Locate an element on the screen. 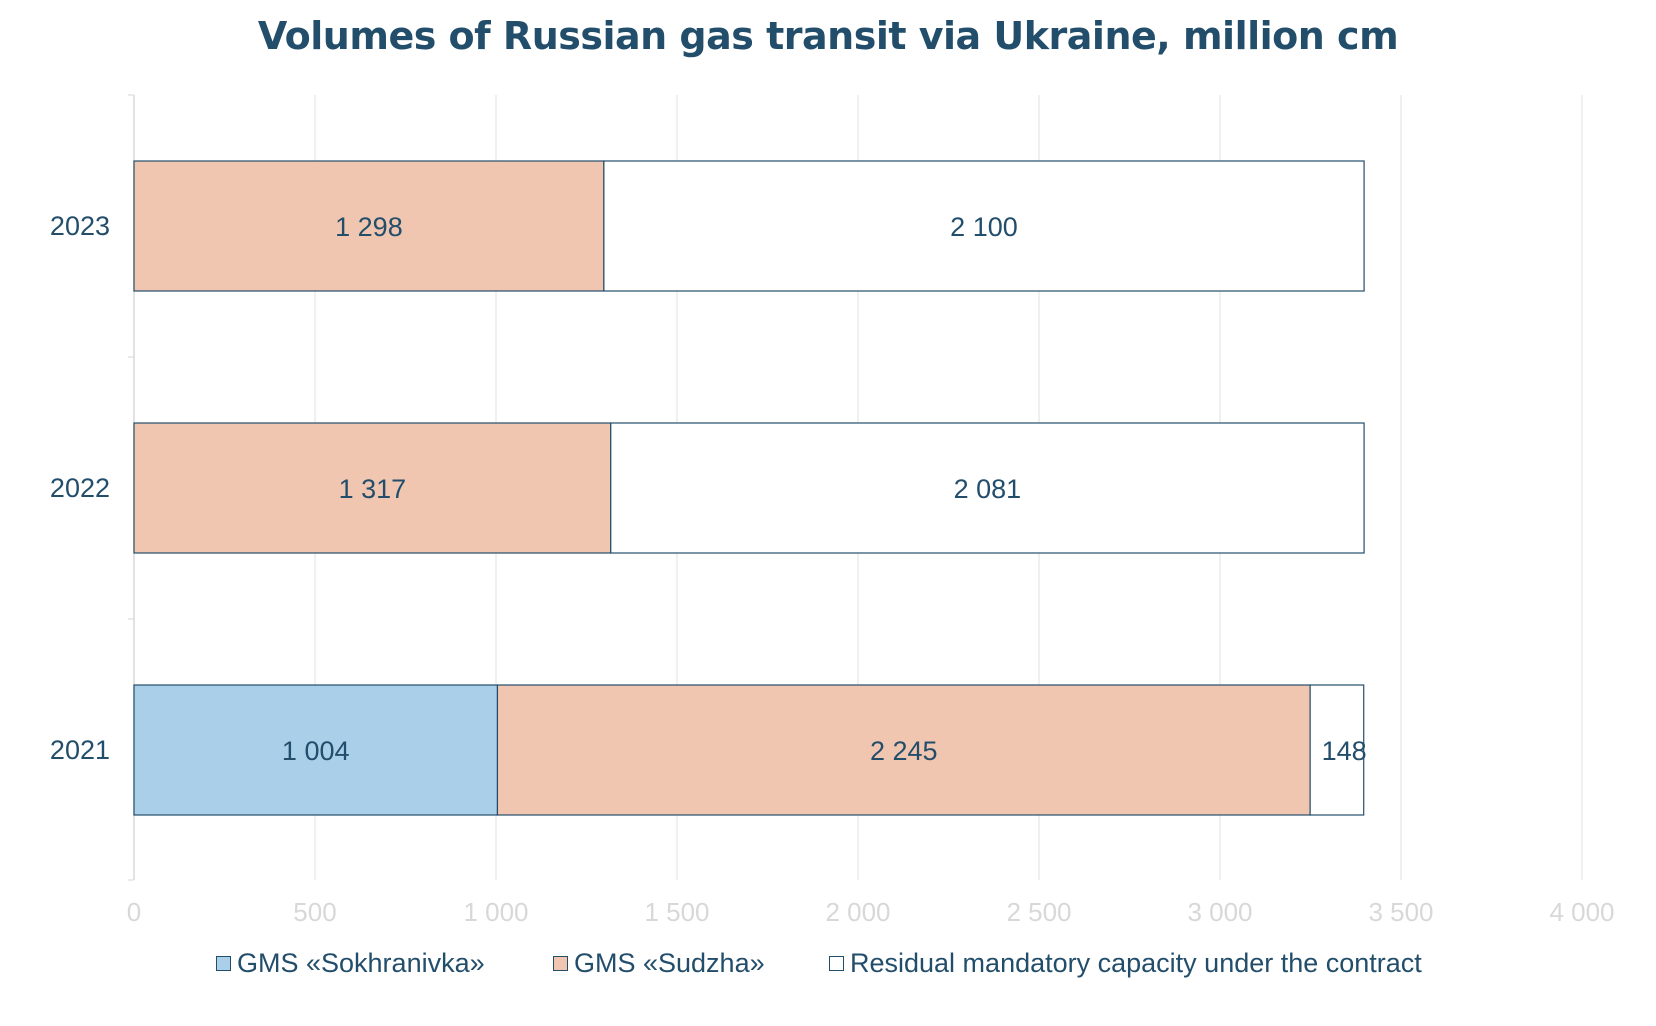 The width and height of the screenshot is (1656, 1026). data-label-2021-series-0: 1 004 is located at coordinates (316, 751).